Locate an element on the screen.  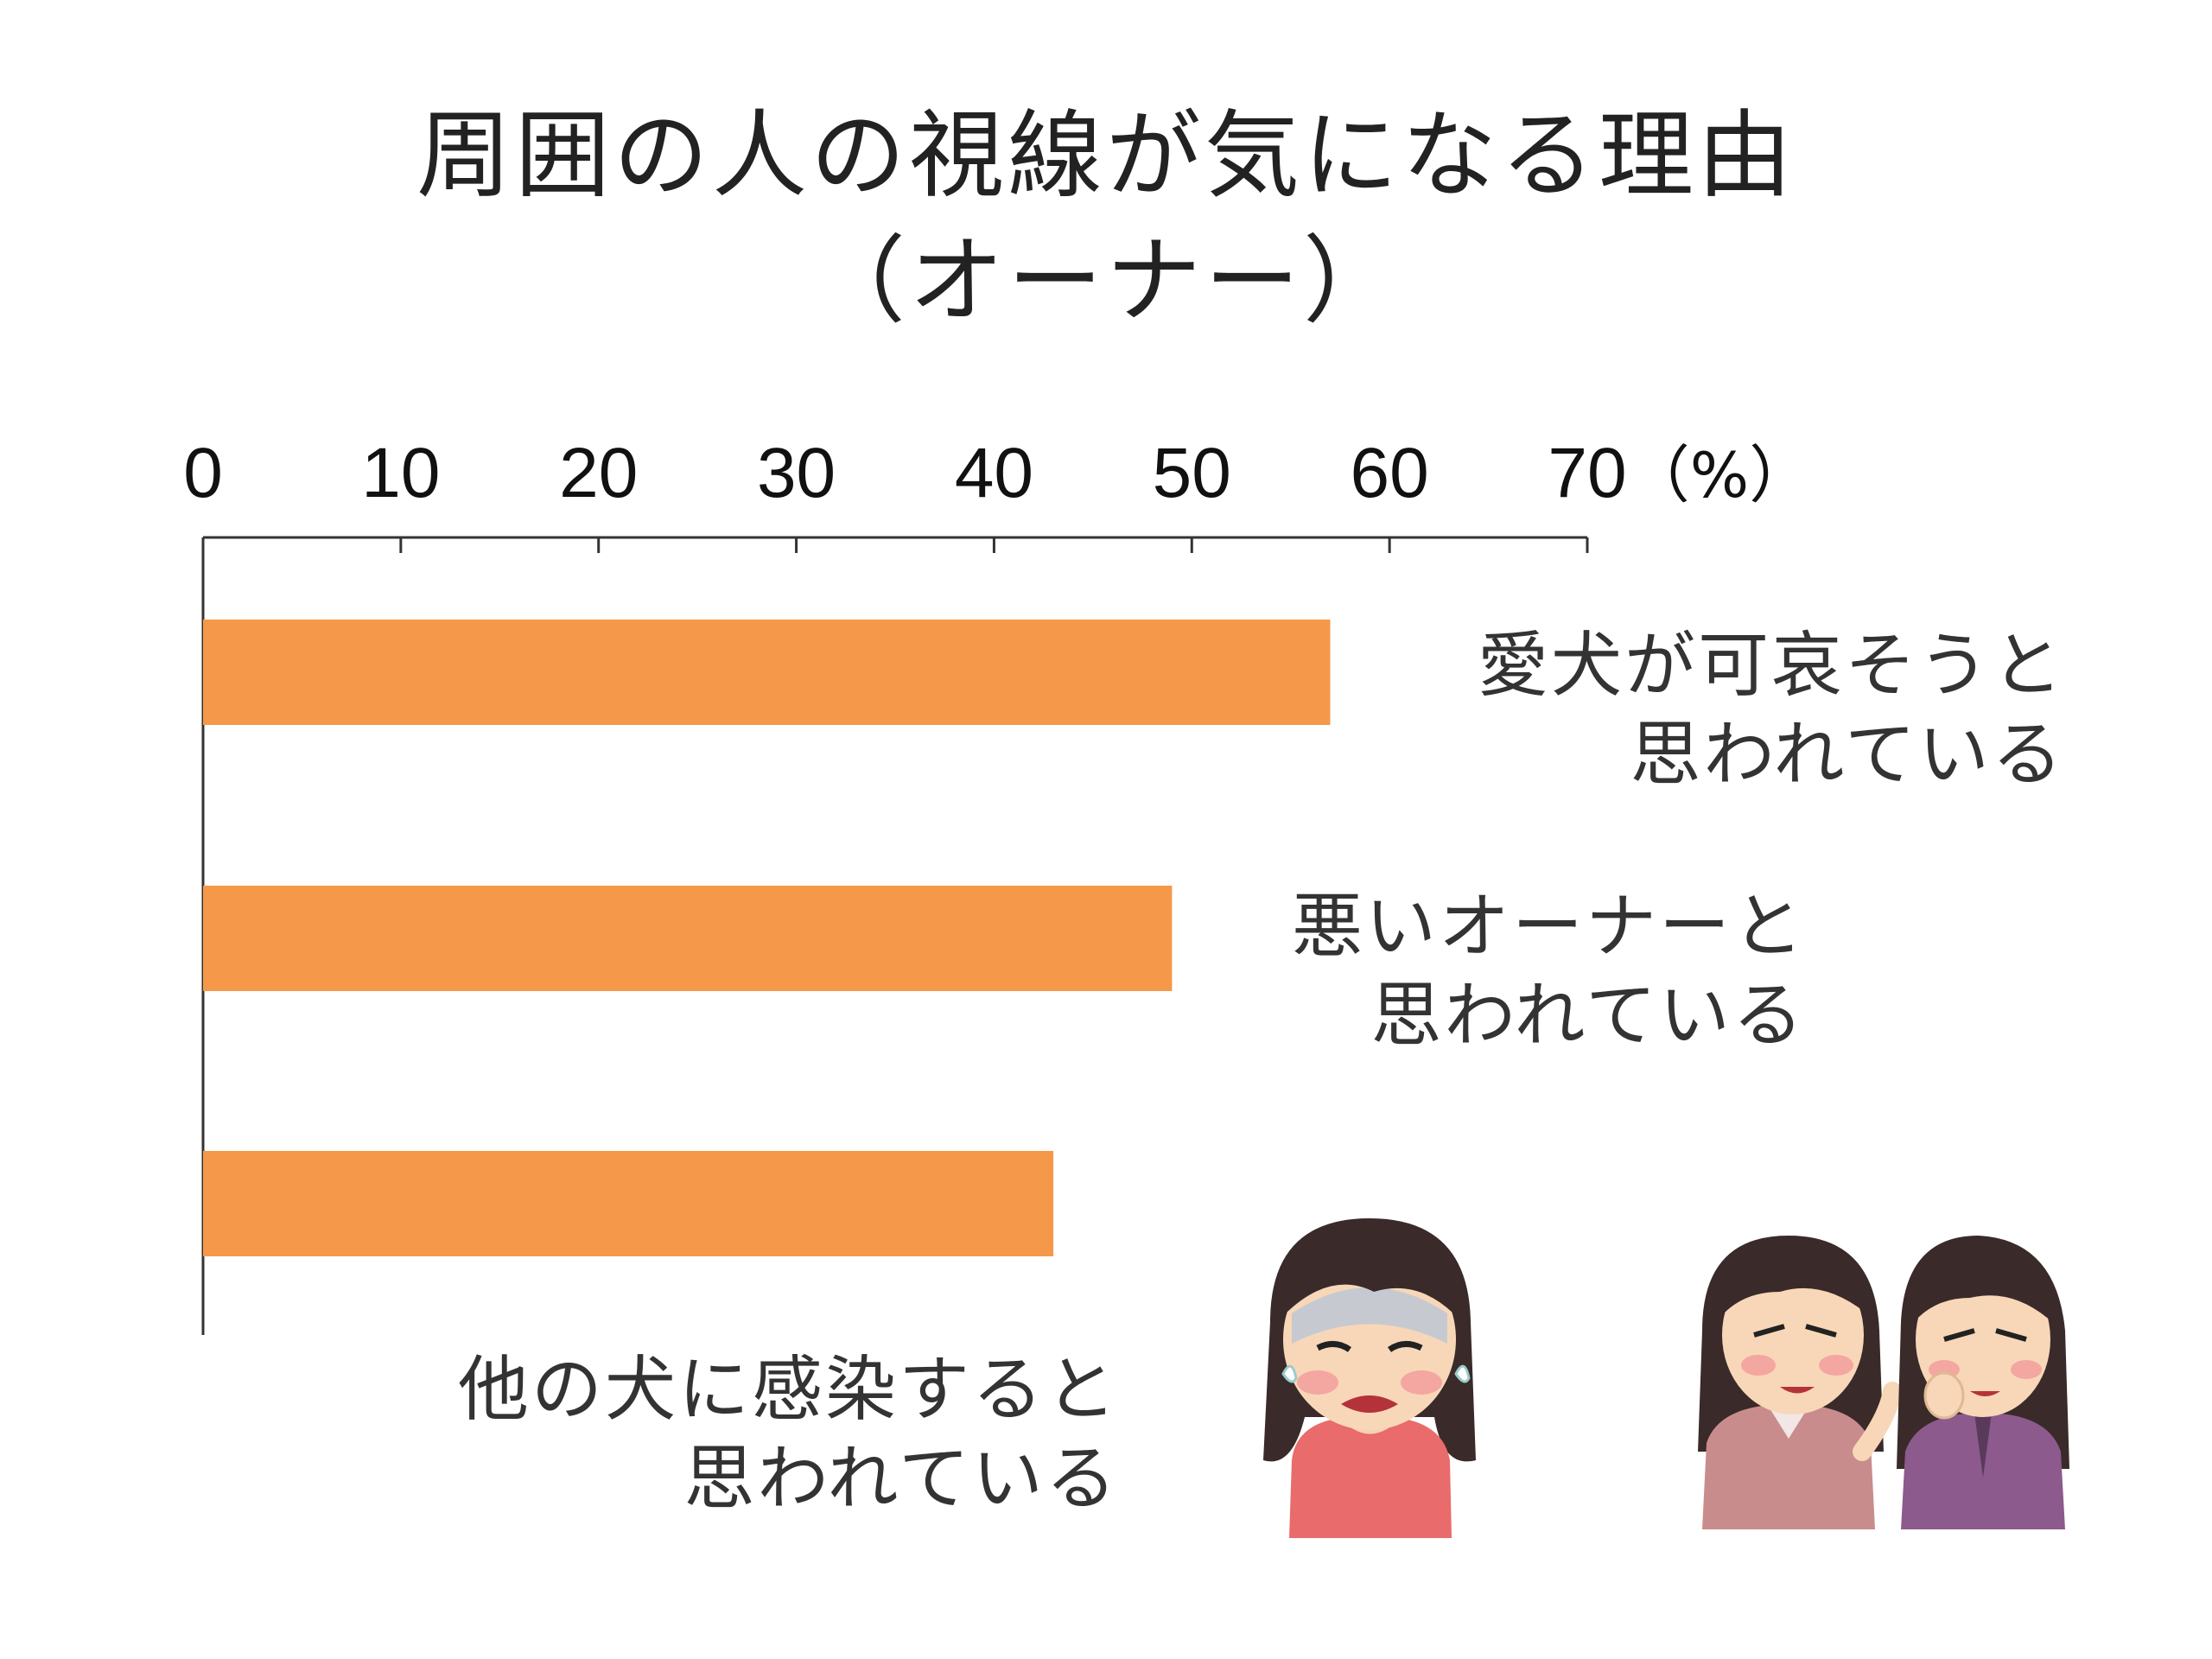
x-axis-unit: （%） is located at coordinates (1719, 475).